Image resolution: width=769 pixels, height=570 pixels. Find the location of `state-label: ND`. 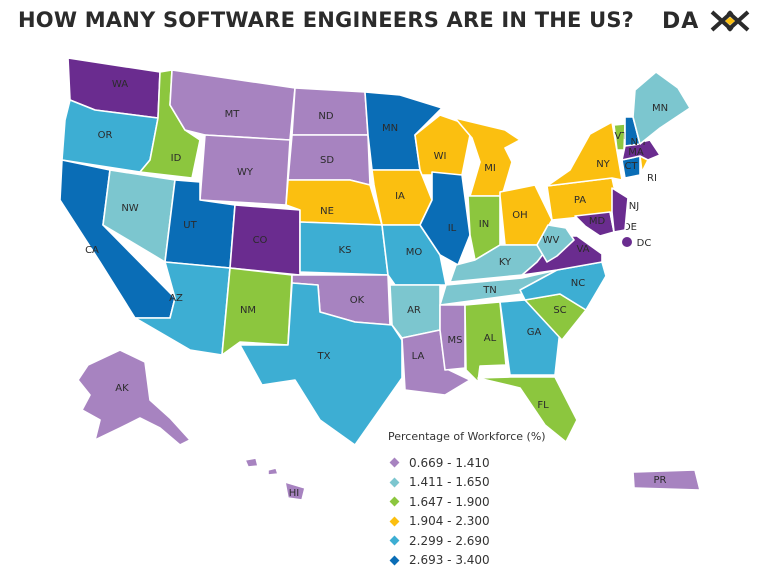

state-label: ND is located at coordinates (325, 116).